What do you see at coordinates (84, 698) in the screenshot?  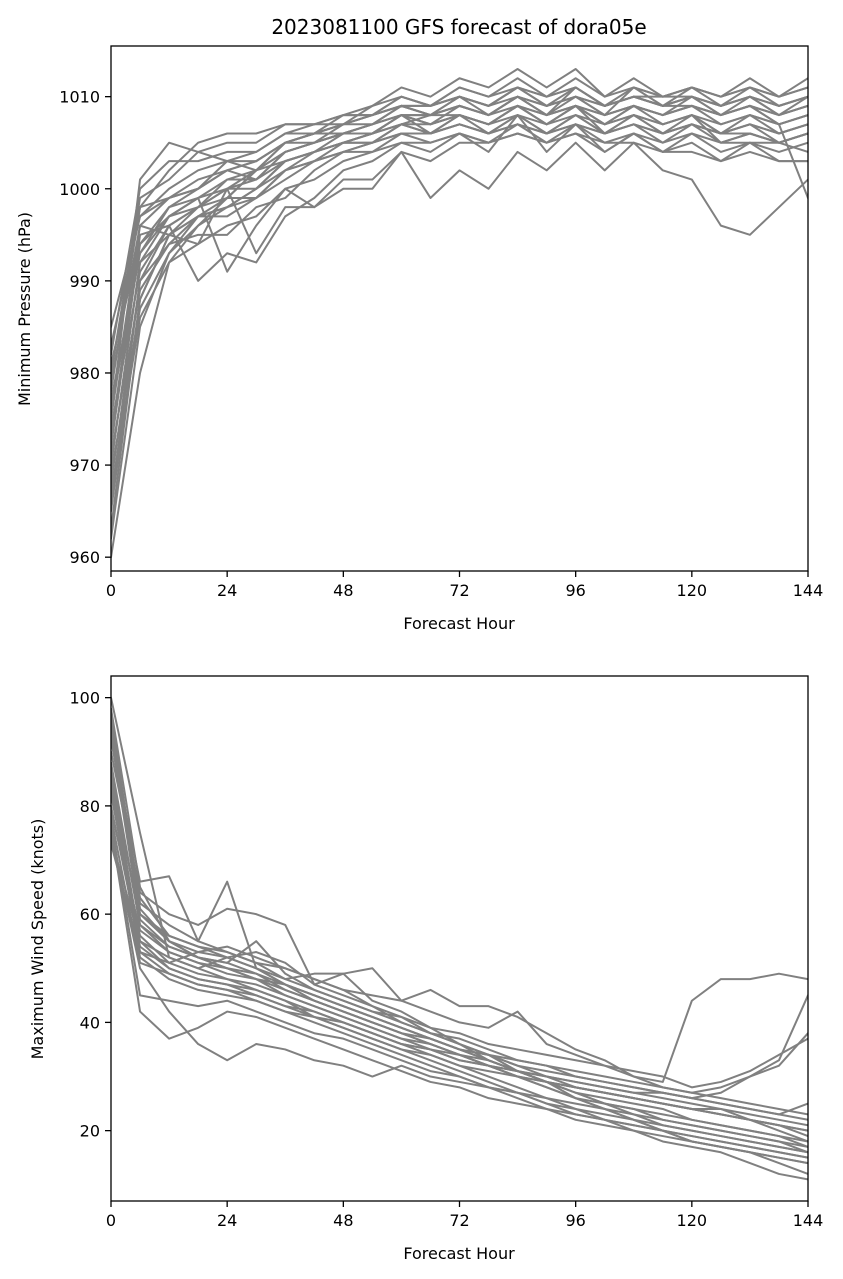 I see `wind-y-tick-label: 100` at bounding box center [84, 698].